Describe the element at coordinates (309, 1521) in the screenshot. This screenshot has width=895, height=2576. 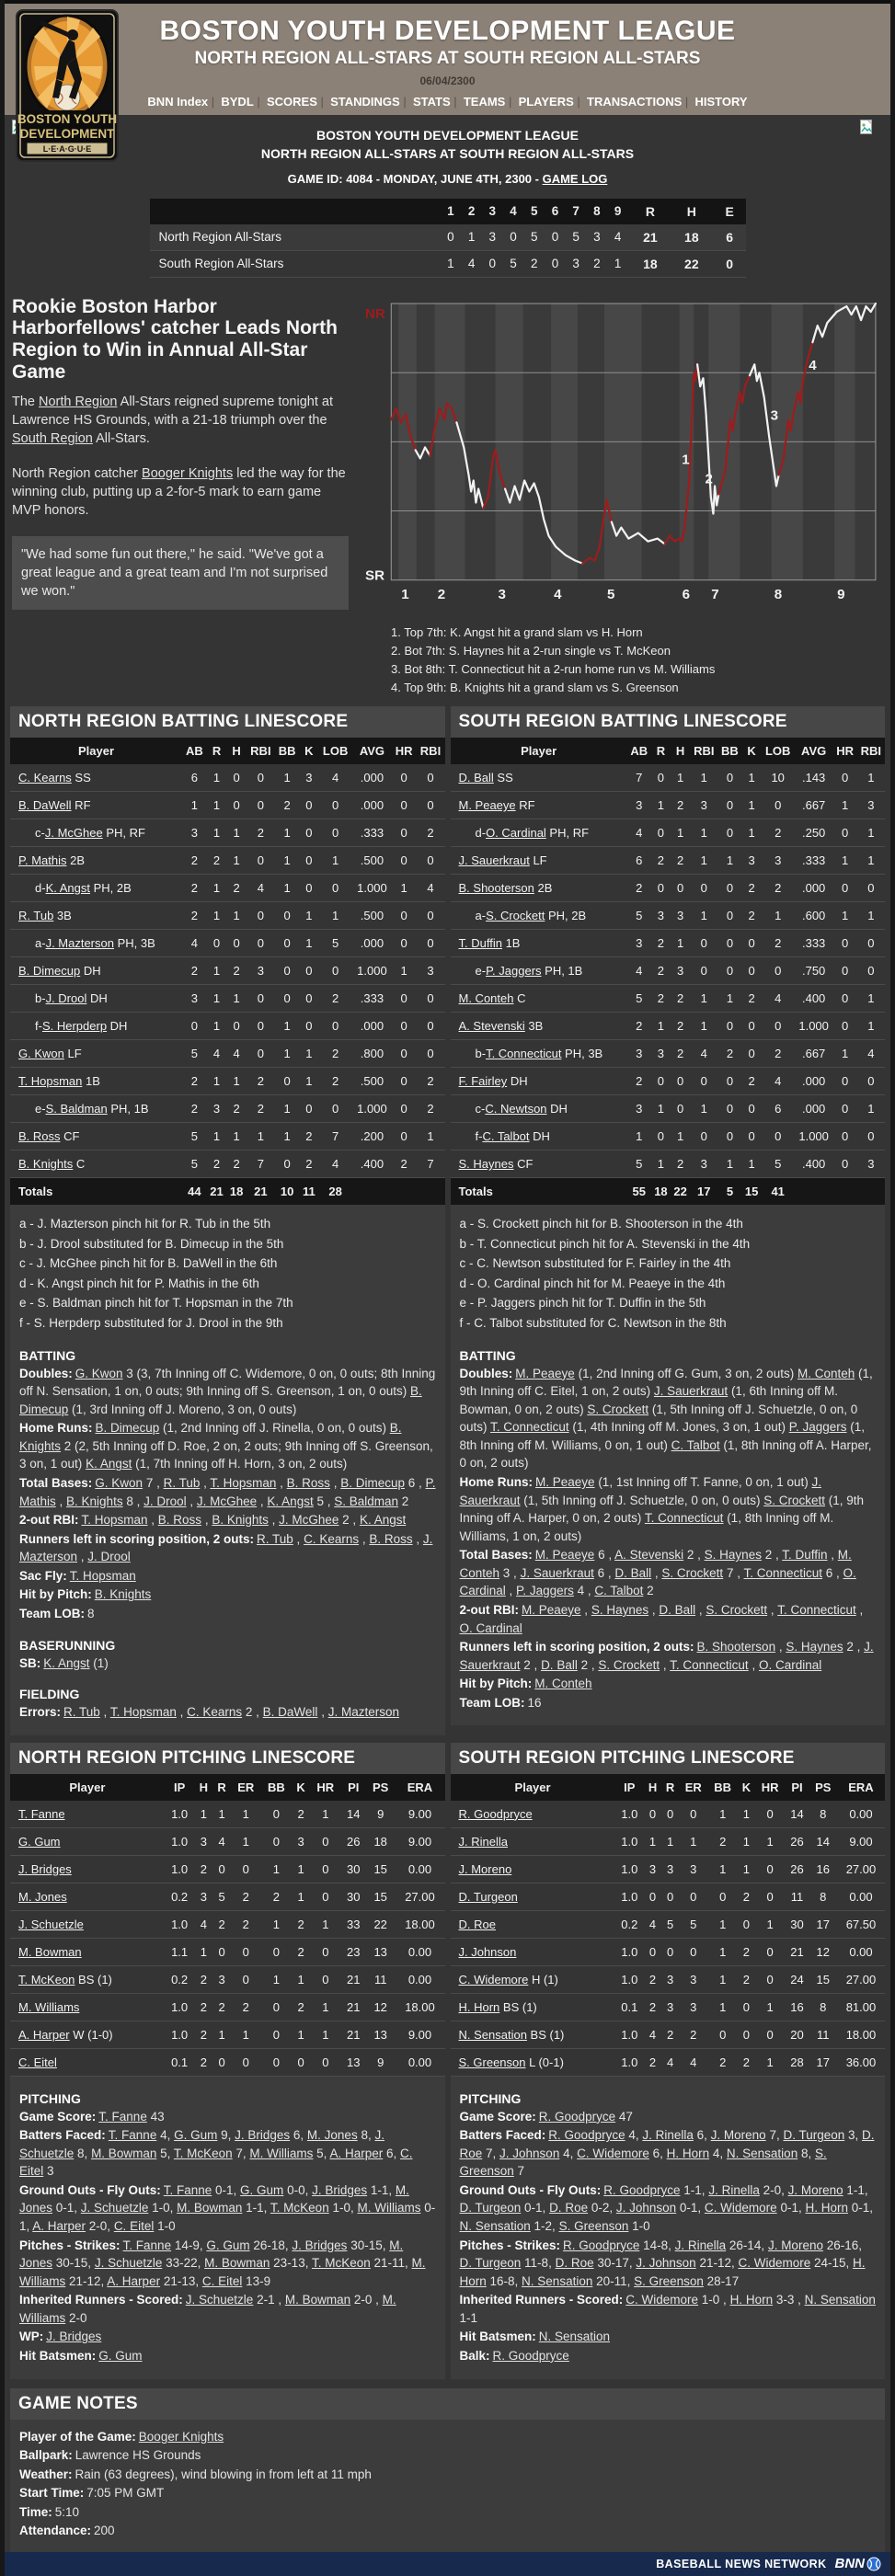
I see `player-link: J. McGhee` at that location.